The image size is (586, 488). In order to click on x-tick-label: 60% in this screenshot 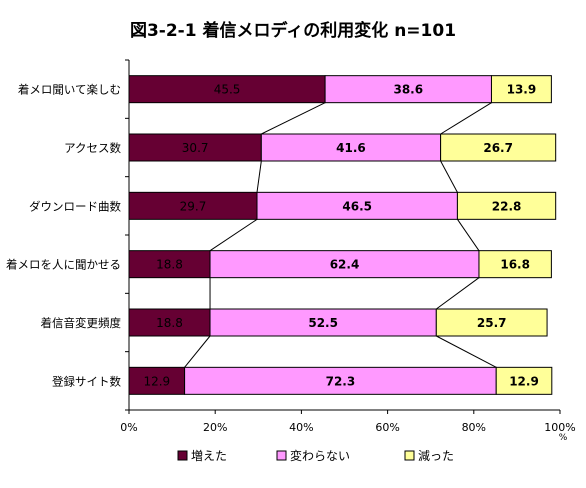, I will do `click(387, 427)`.